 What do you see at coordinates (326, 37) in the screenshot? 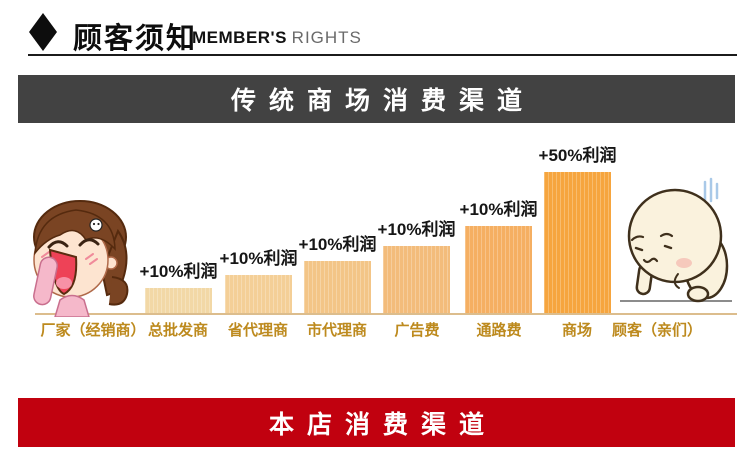
I see `subtitle-light: RIGHTS` at bounding box center [326, 37].